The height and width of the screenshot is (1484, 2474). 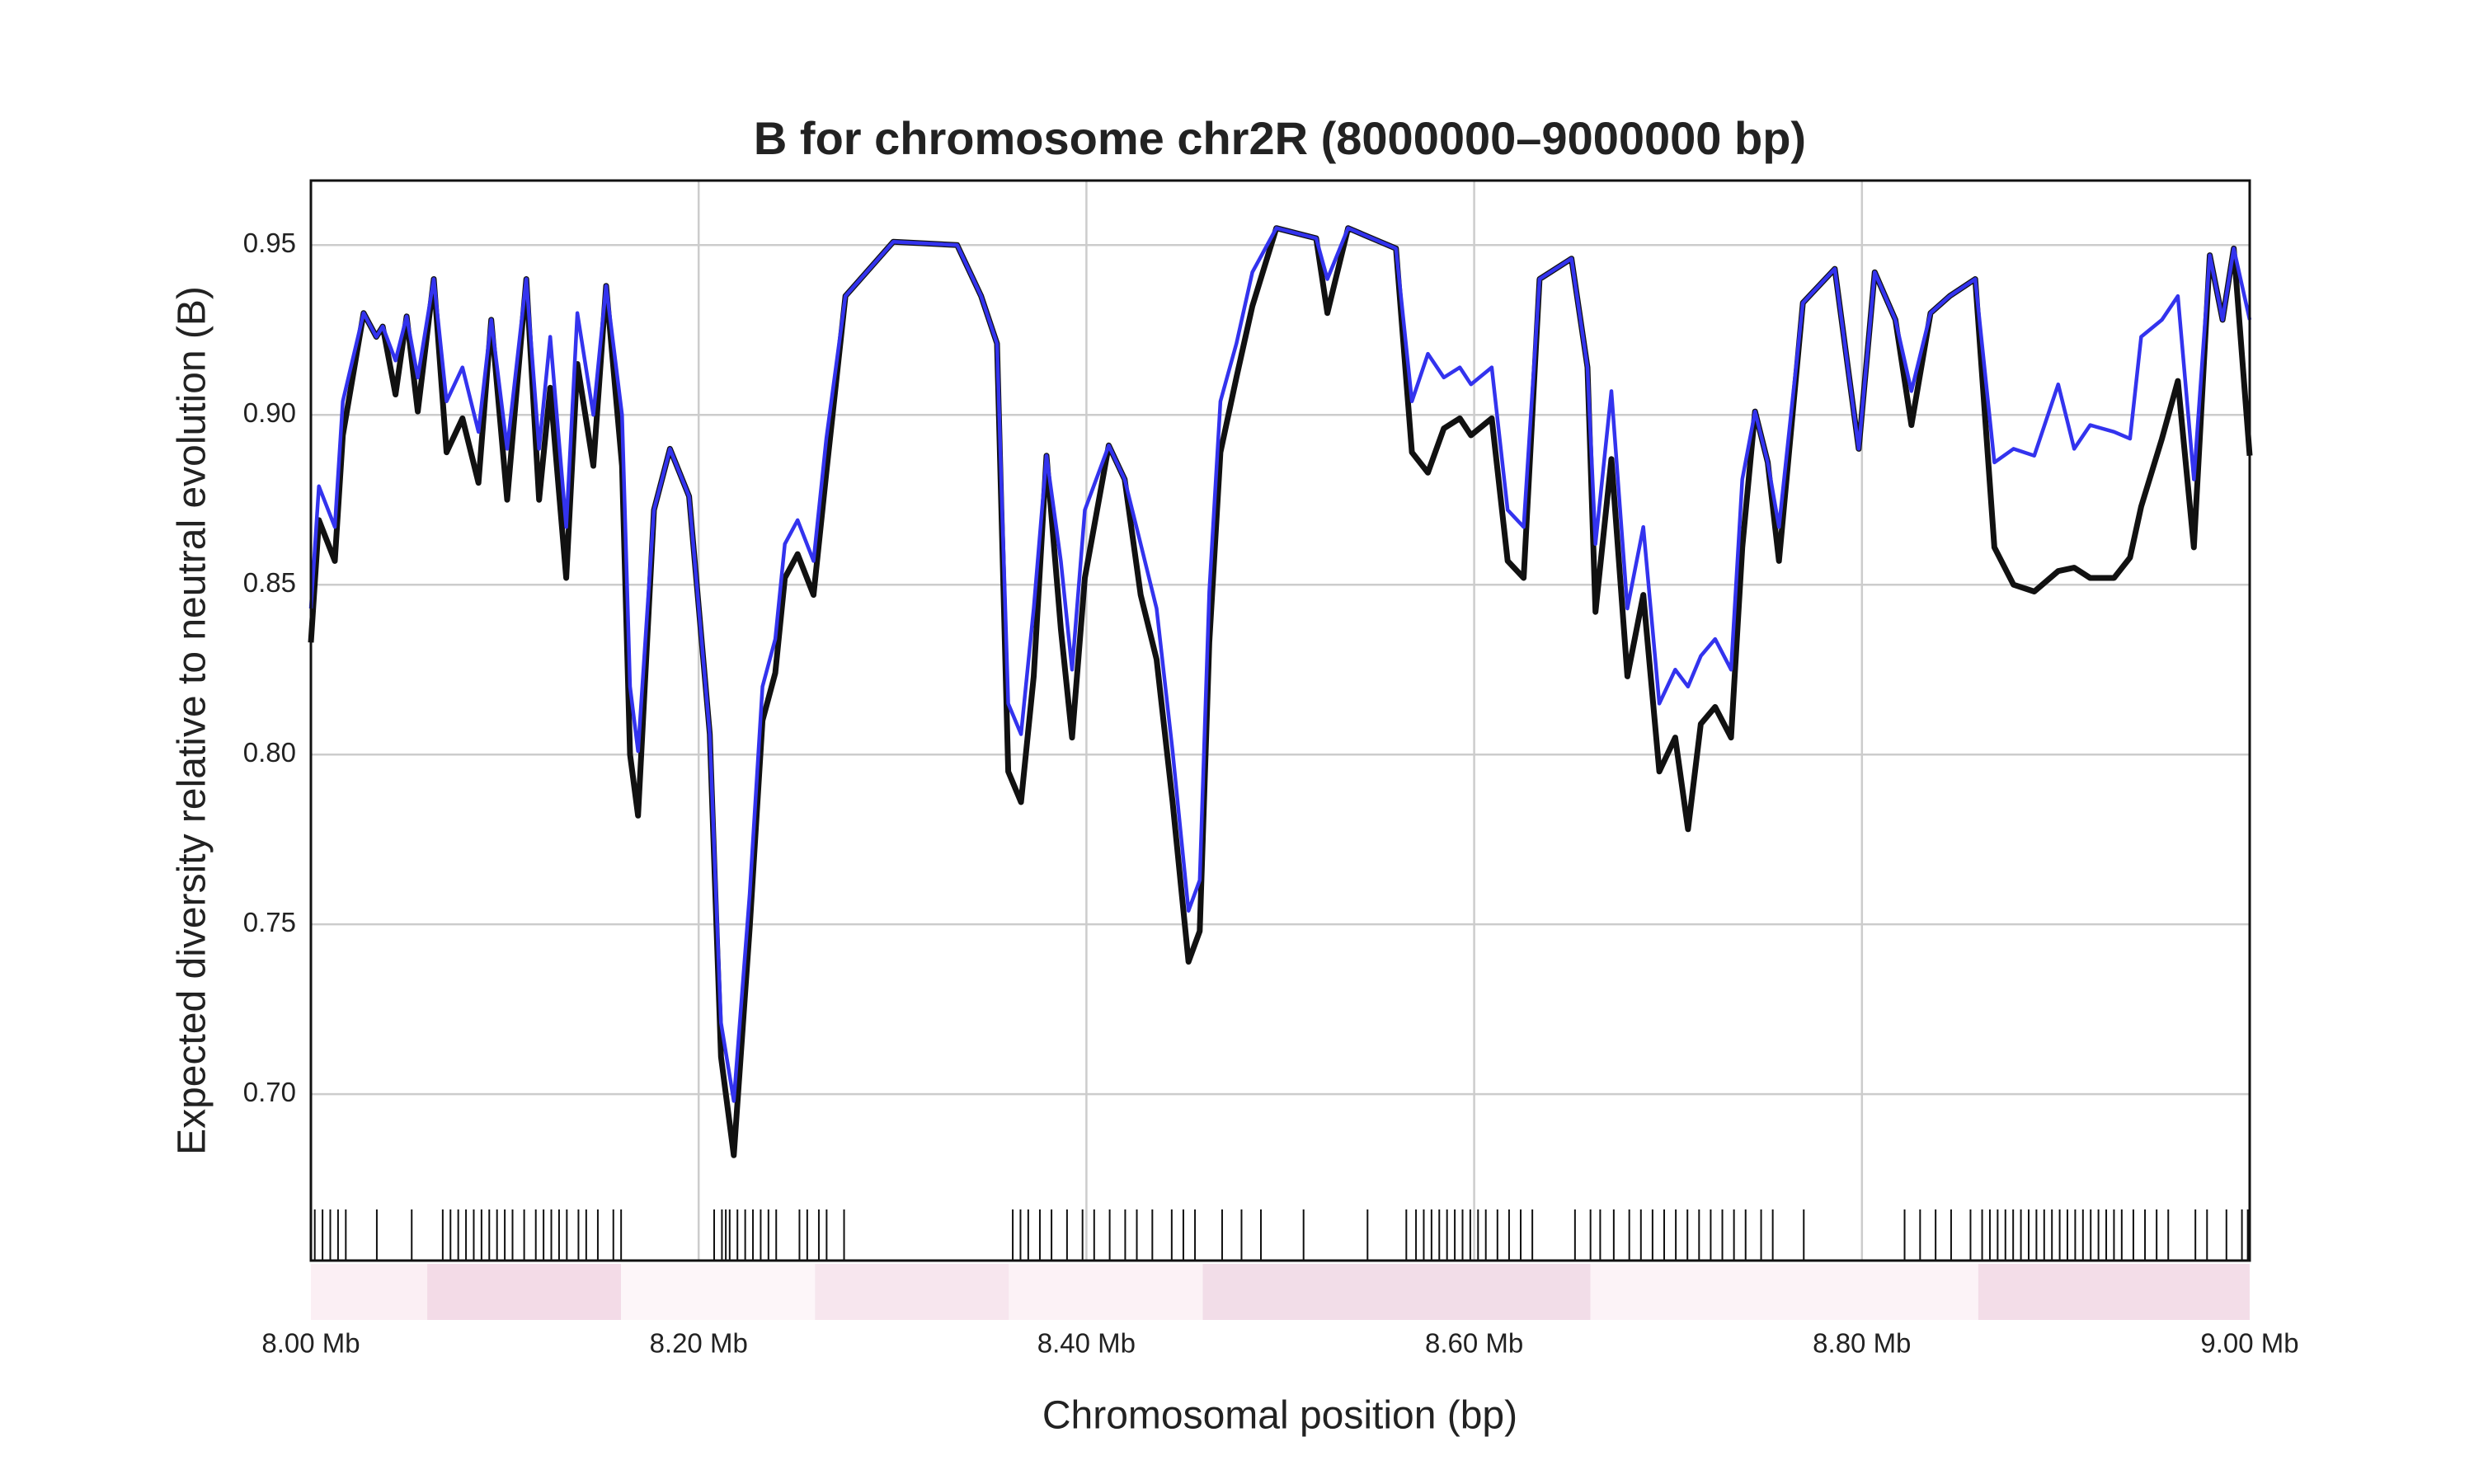 What do you see at coordinates (269, 412) in the screenshot?
I see `y-tick-label: 0.90` at bounding box center [269, 412].